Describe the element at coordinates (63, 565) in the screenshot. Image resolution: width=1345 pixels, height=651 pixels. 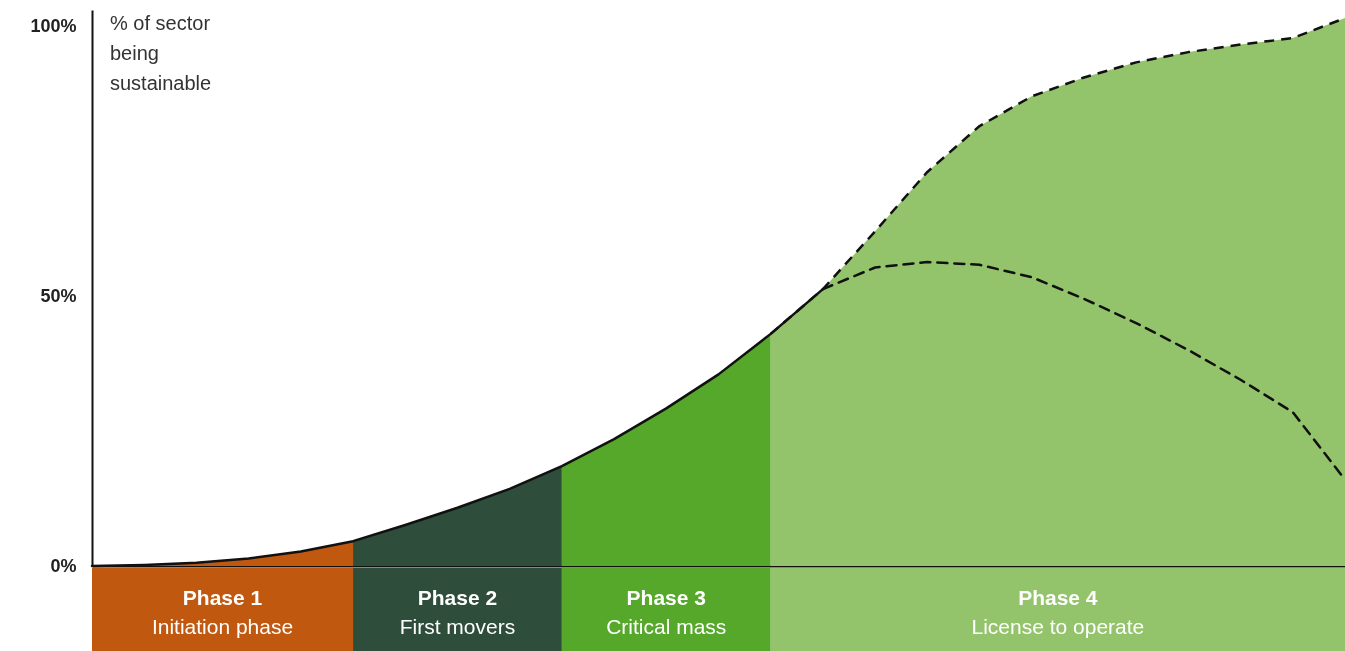
I see `y-tick-label: 0%` at that location.